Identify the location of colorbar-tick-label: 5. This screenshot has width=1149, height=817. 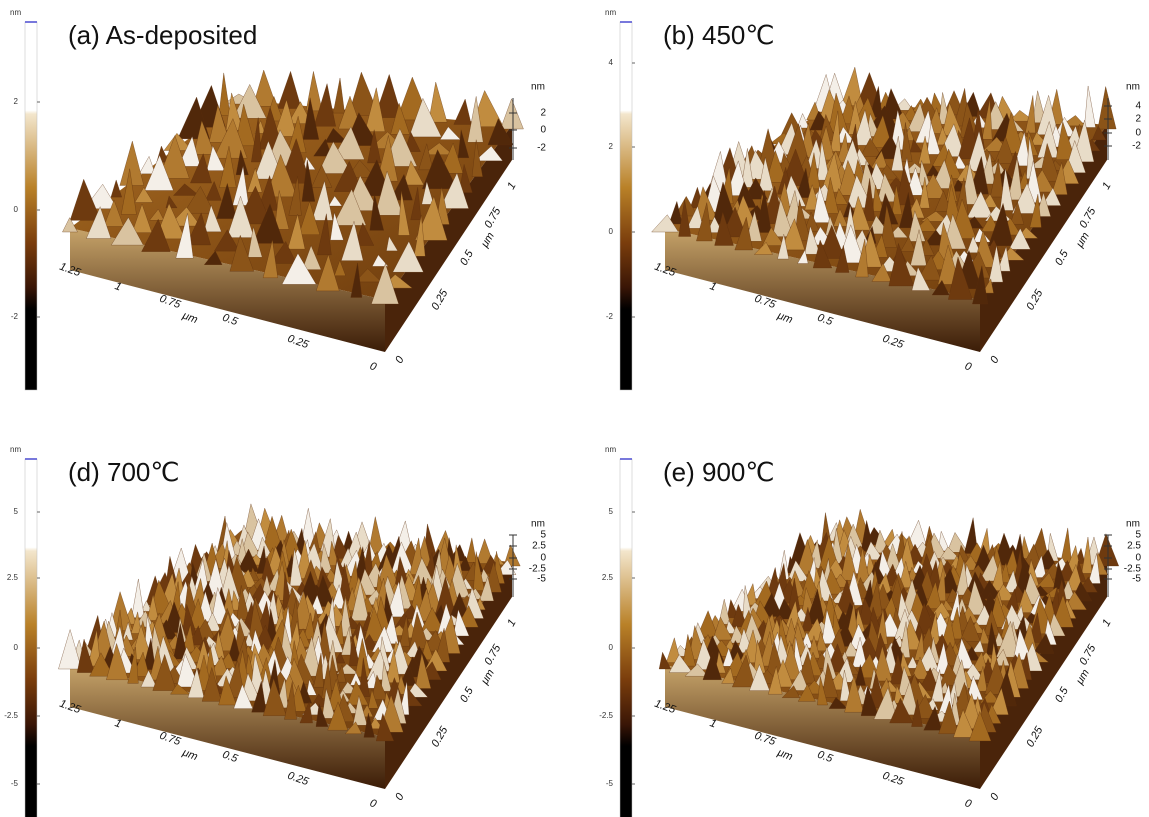
(611, 511).